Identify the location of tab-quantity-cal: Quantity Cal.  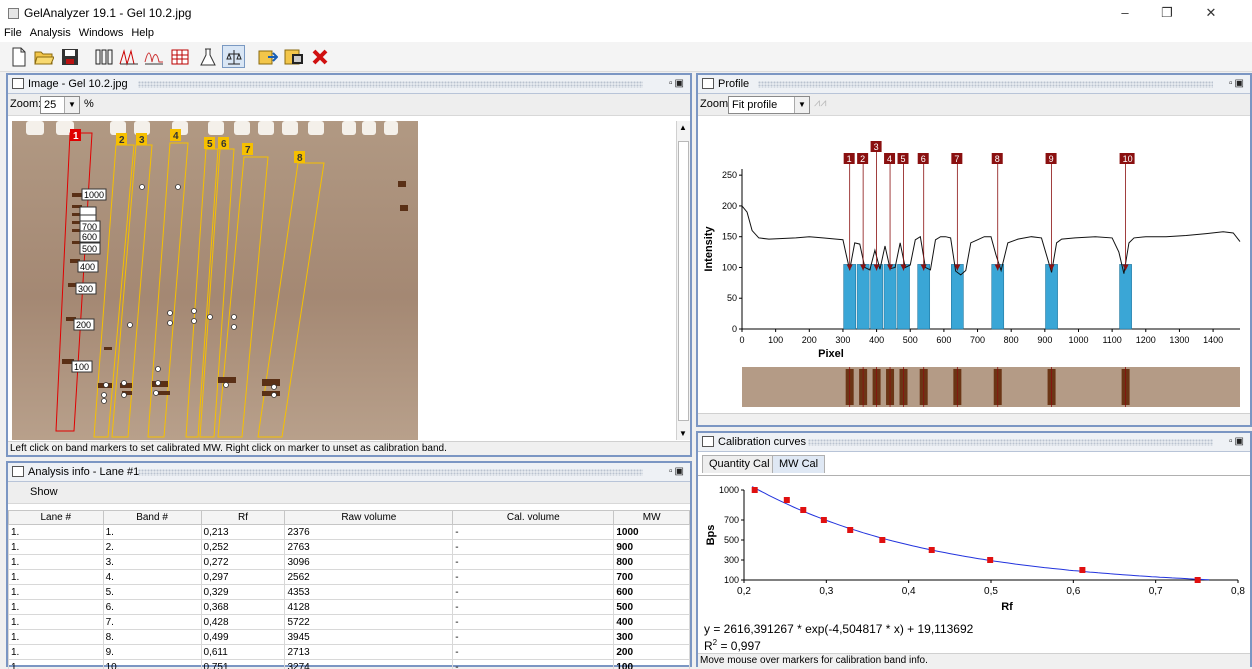
(739, 464).